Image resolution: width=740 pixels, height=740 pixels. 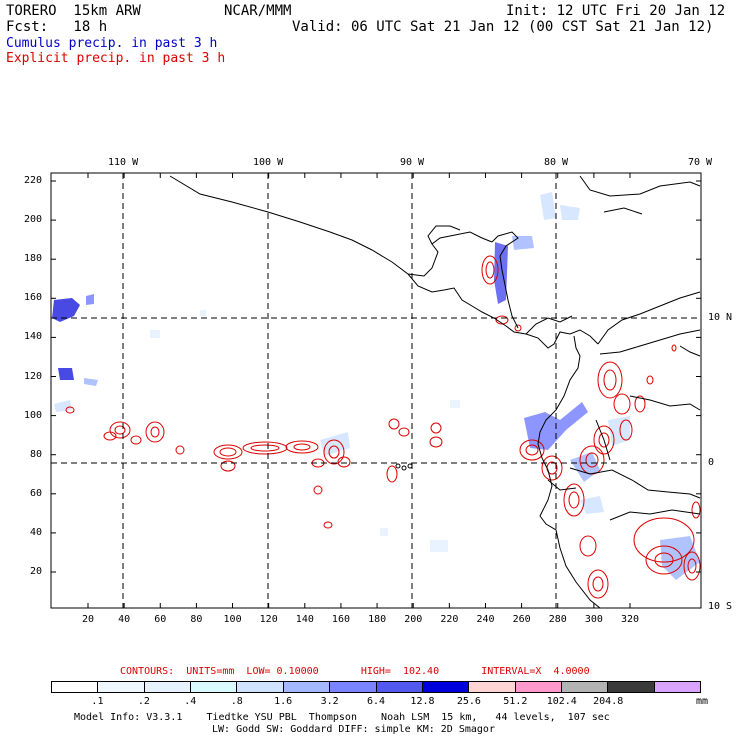 I want to click on explicit-title: Explicit precip. in past 3 h, so click(x=116, y=58).